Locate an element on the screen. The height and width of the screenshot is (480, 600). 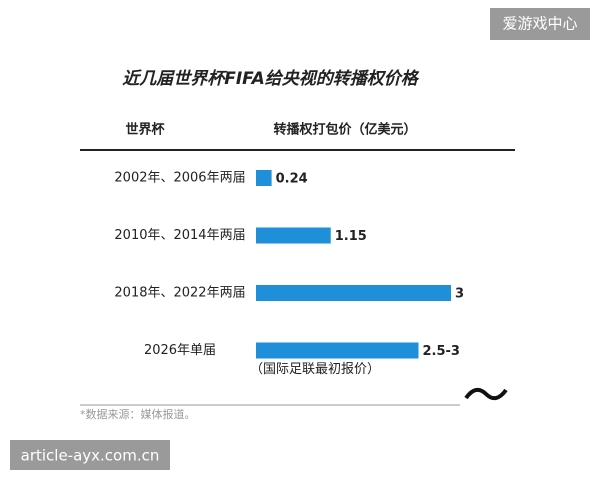
watermark: article-ayx.com.cn is located at coordinates (90, 456).